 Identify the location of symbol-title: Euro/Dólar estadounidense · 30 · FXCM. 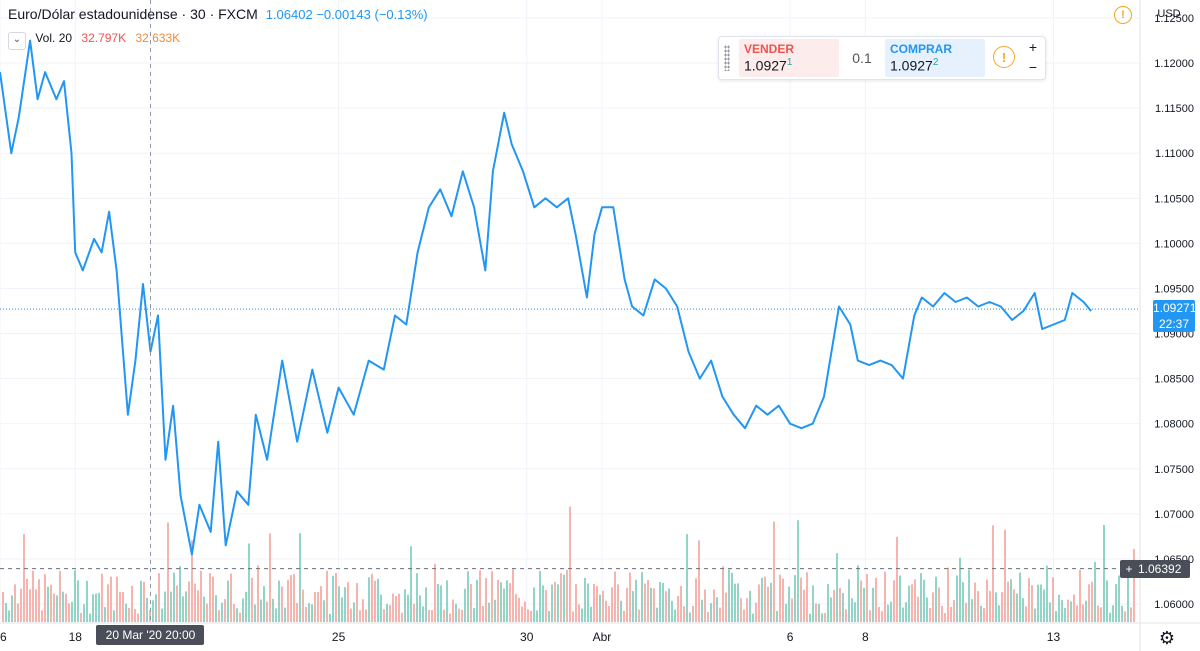
(133, 14).